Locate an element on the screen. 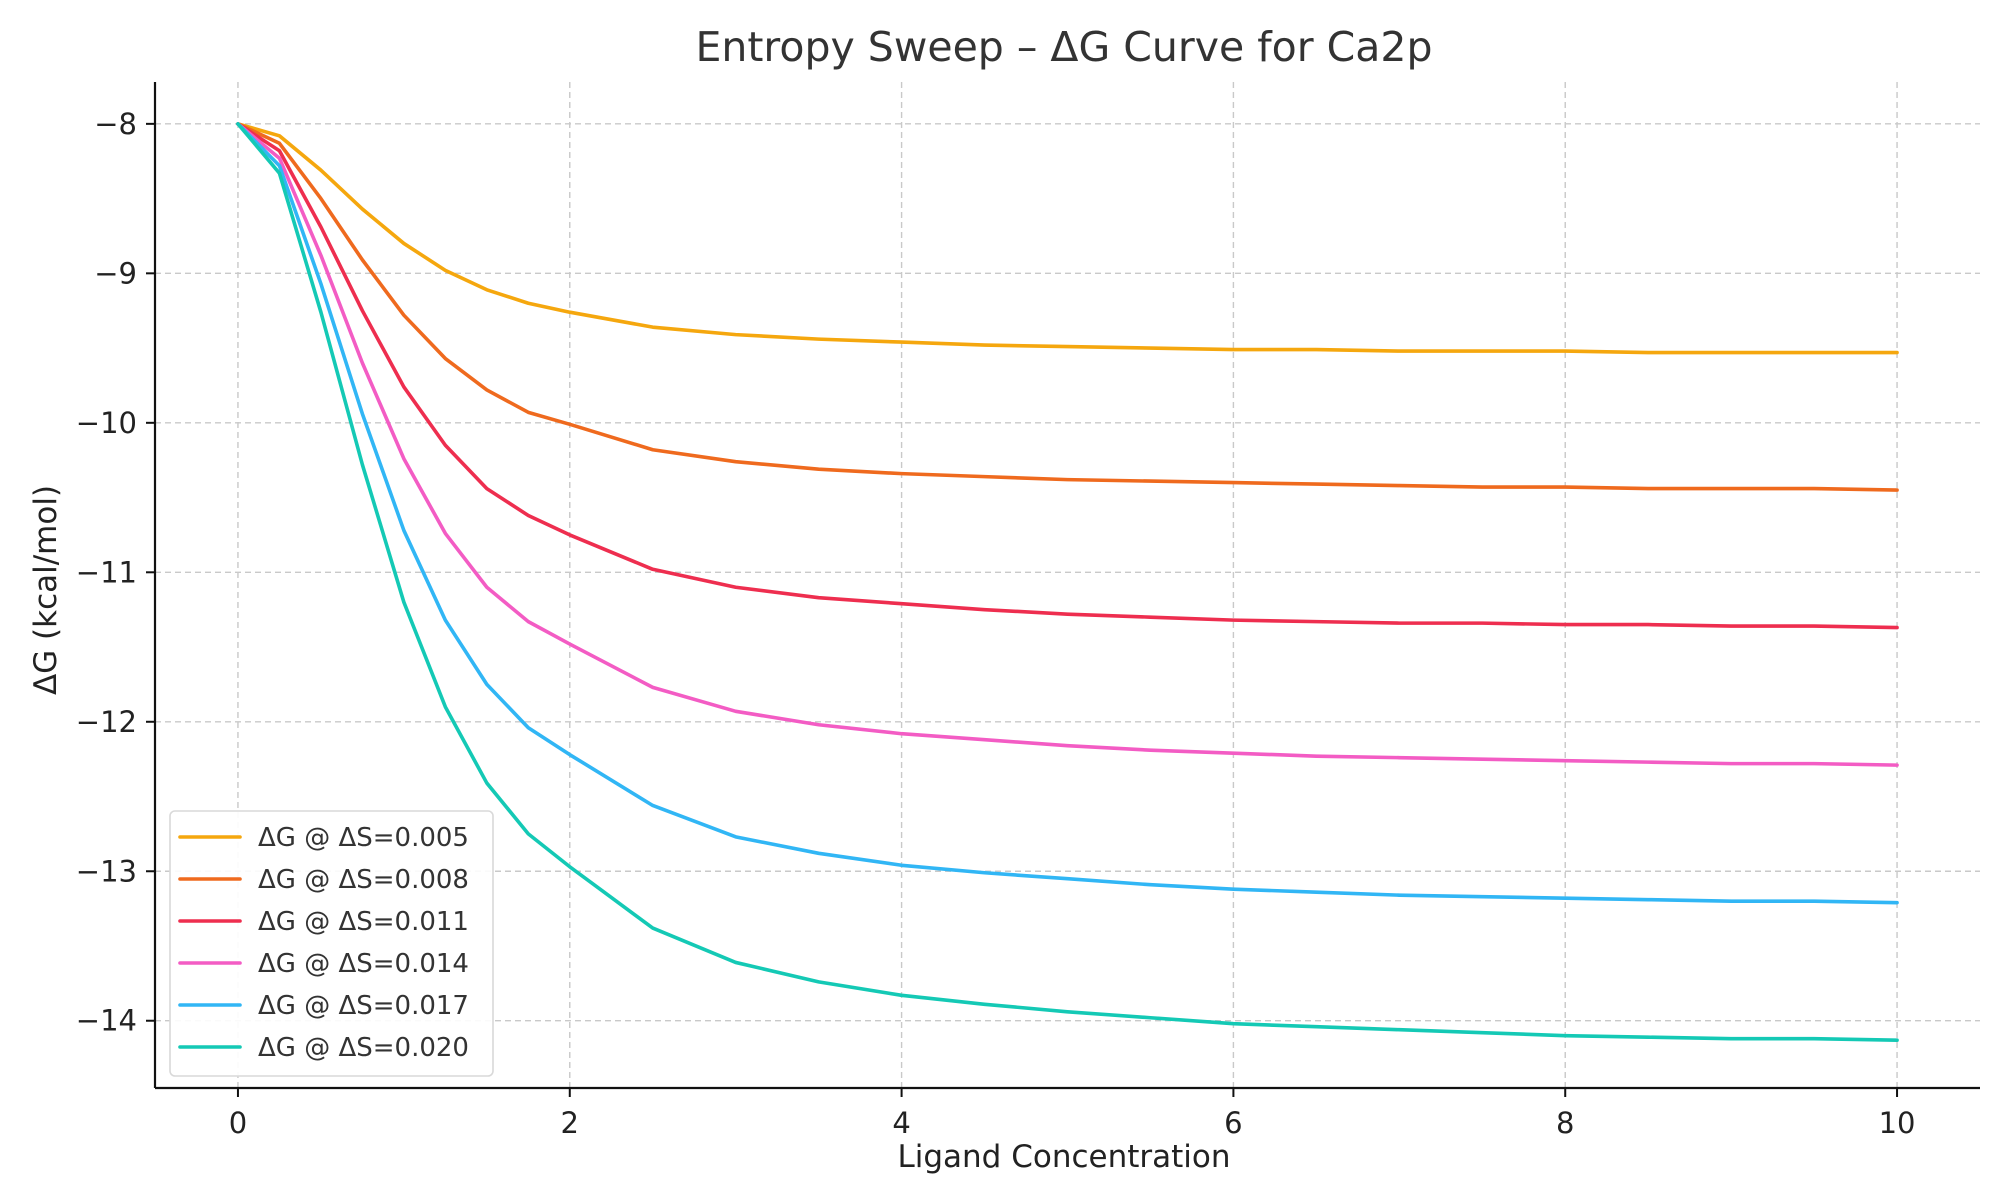 The height and width of the screenshot is (1200, 2000). chart-title: Entropy Sweep – ΔG Curve for Ca2p is located at coordinates (1063, 47).